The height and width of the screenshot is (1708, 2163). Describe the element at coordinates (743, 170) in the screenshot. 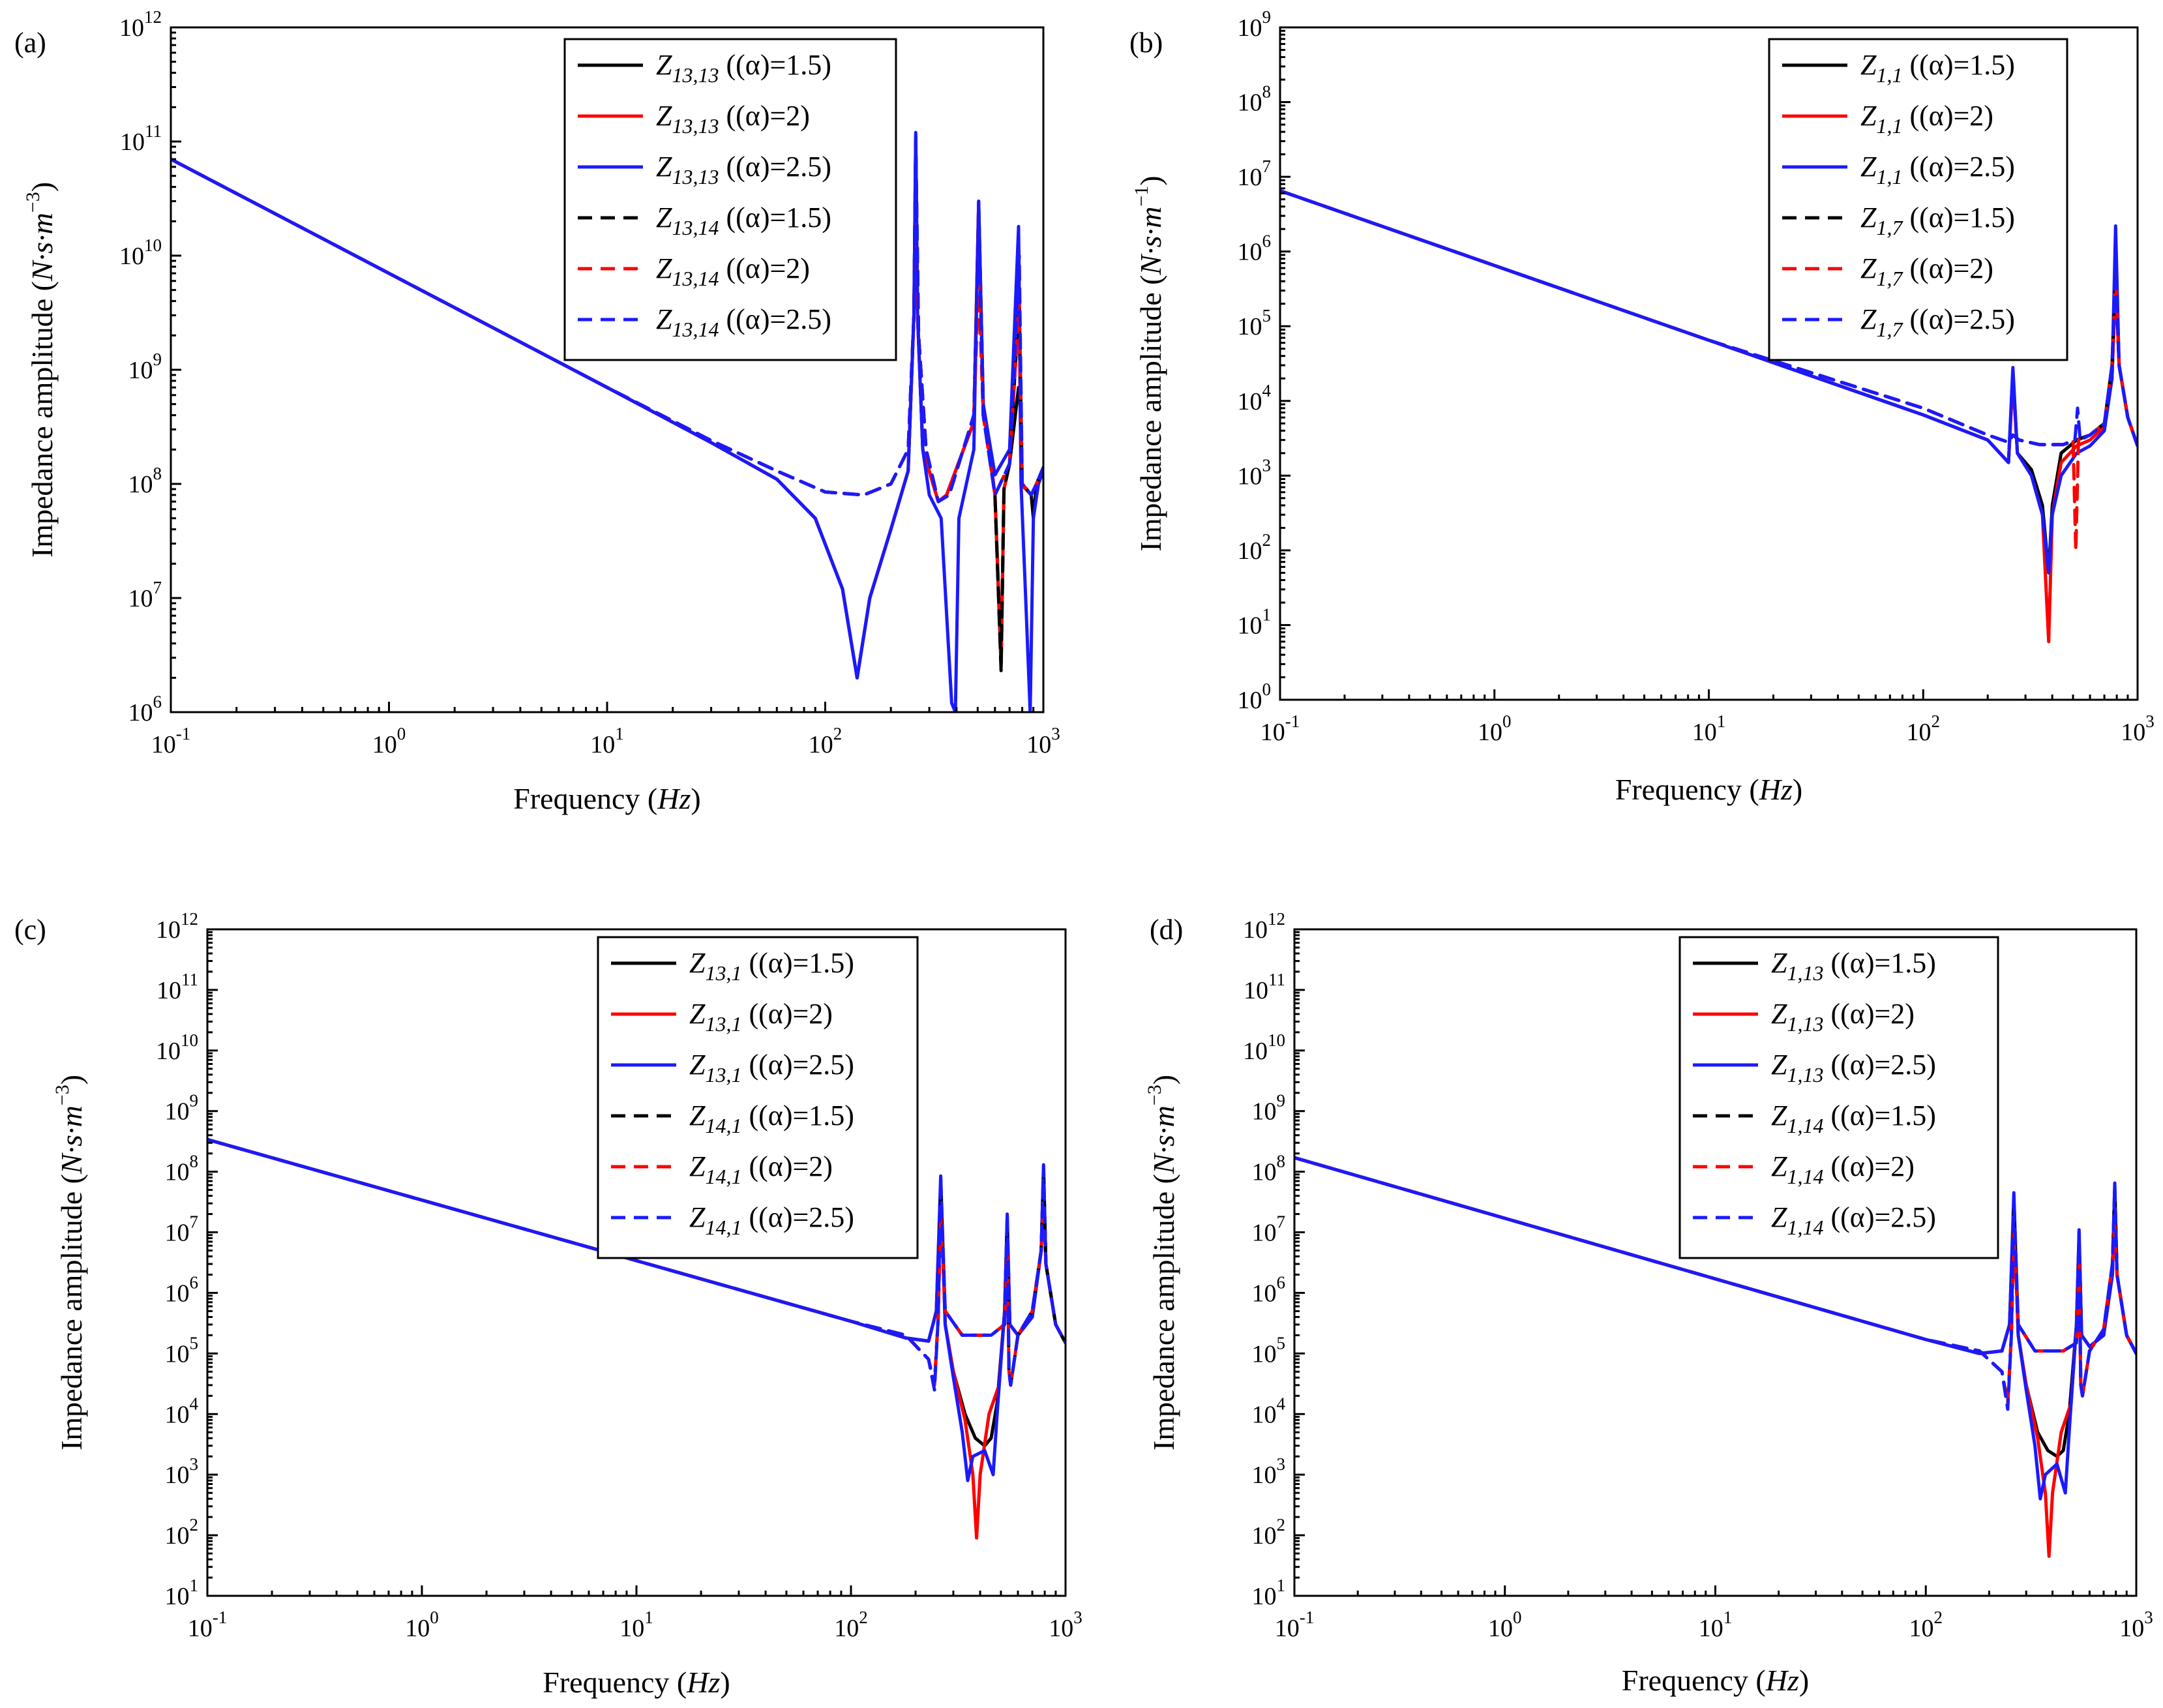

I see `legend-entry-3: Z13,13 ((α)=2.5)` at that location.